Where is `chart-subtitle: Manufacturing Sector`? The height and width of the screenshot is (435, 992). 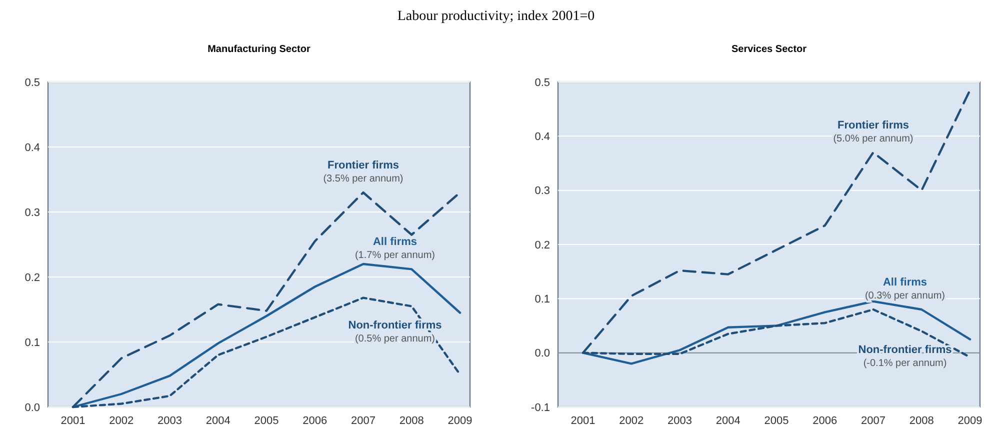
chart-subtitle: Manufacturing Sector is located at coordinates (259, 49).